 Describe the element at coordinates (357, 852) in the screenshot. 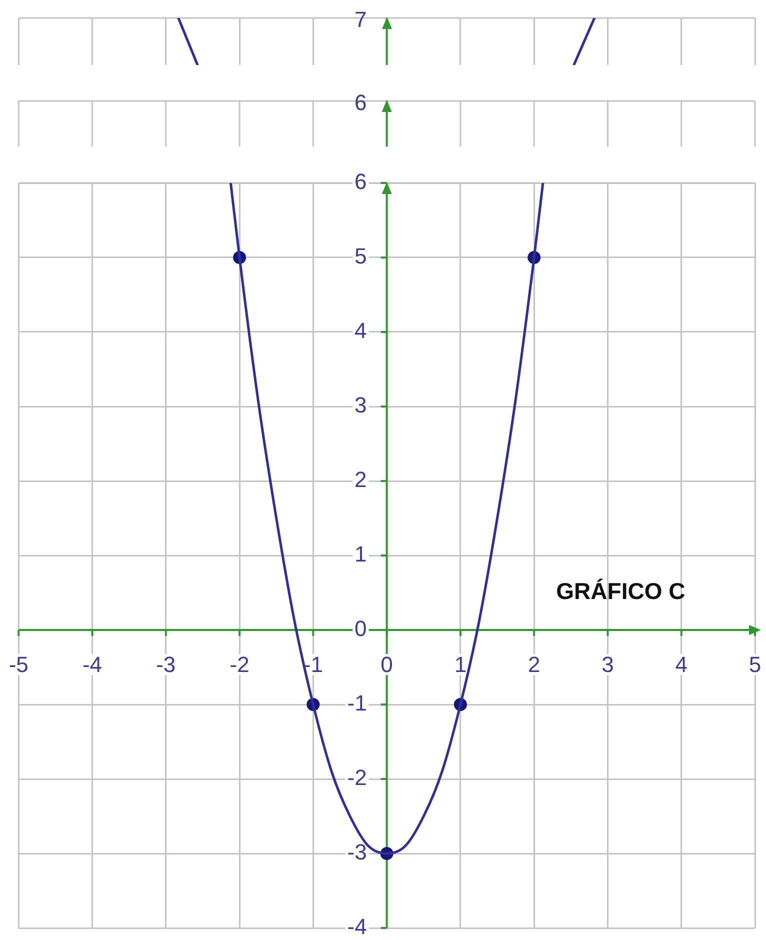

I see `y-tick-label: -3` at that location.